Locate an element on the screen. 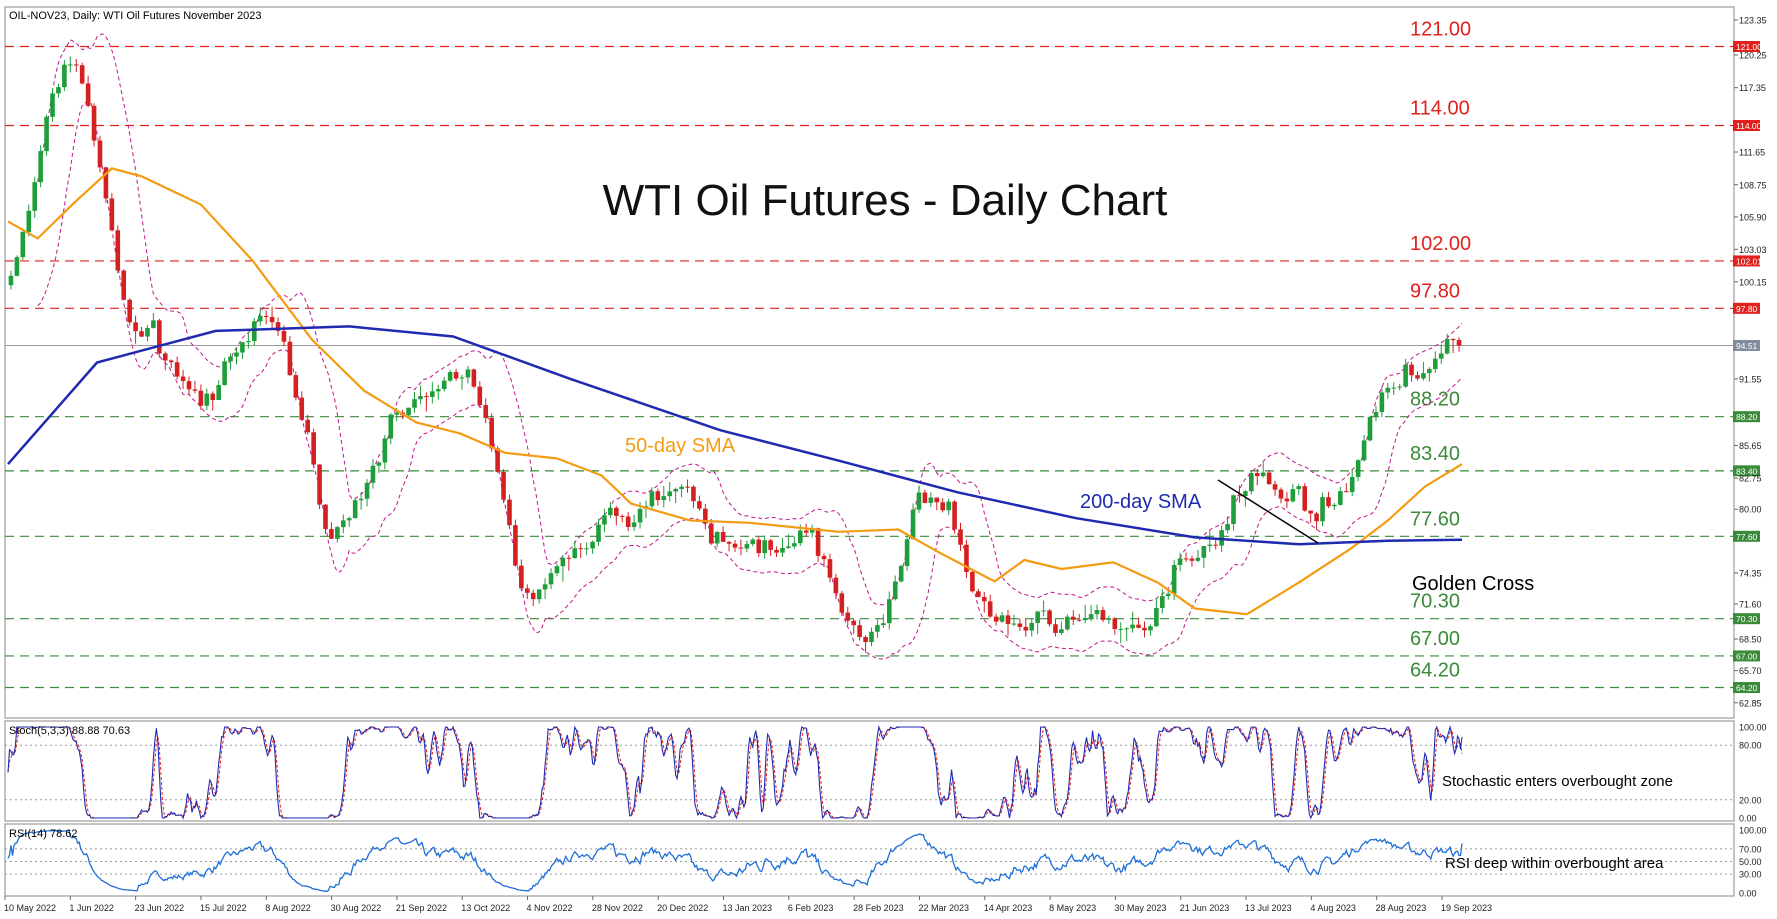 This screenshot has height=919, width=1777. level-label: 77.60 is located at coordinates (1435, 519).